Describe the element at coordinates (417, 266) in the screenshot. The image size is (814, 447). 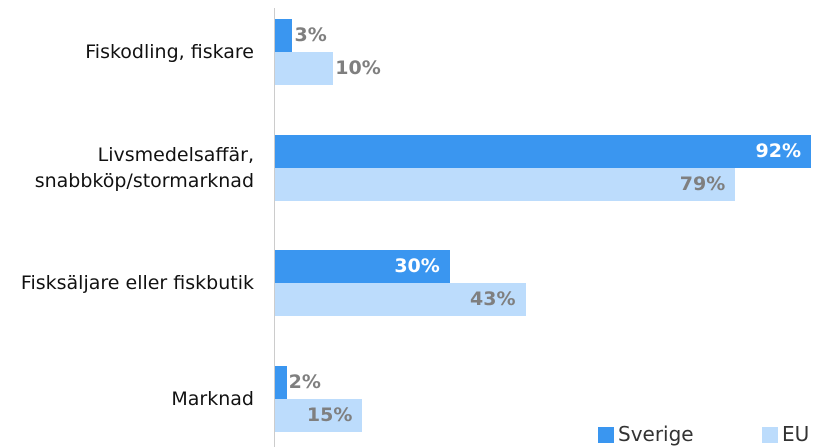
I see `value-label: 30%` at that location.